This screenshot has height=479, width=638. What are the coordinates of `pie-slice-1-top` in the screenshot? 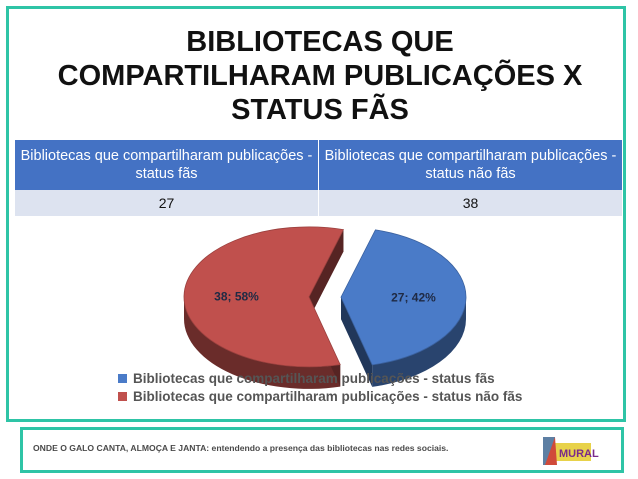 It's located at (403, 297).